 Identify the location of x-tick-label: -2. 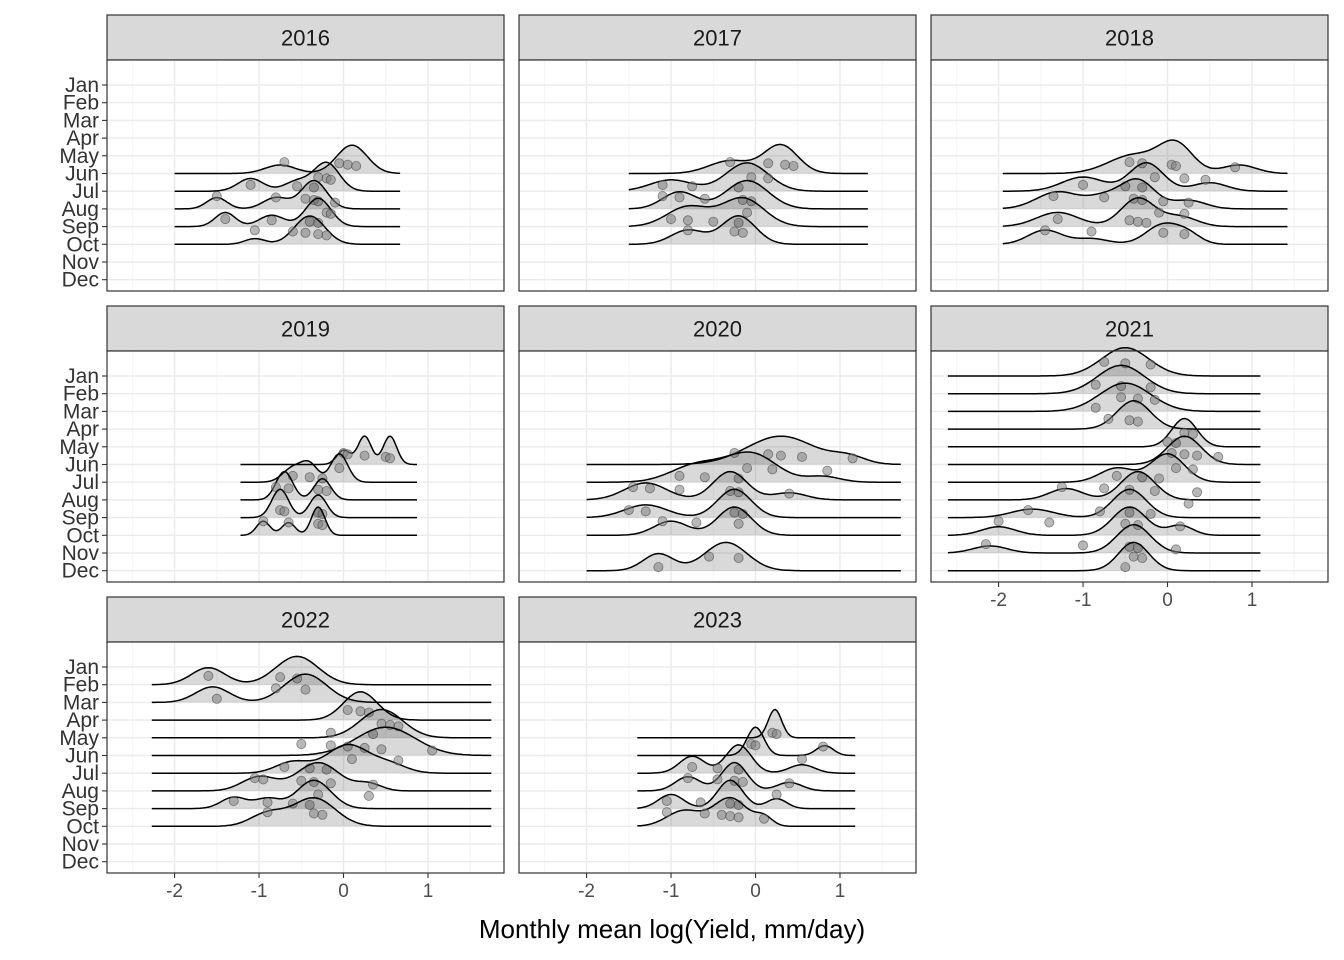
(586, 891).